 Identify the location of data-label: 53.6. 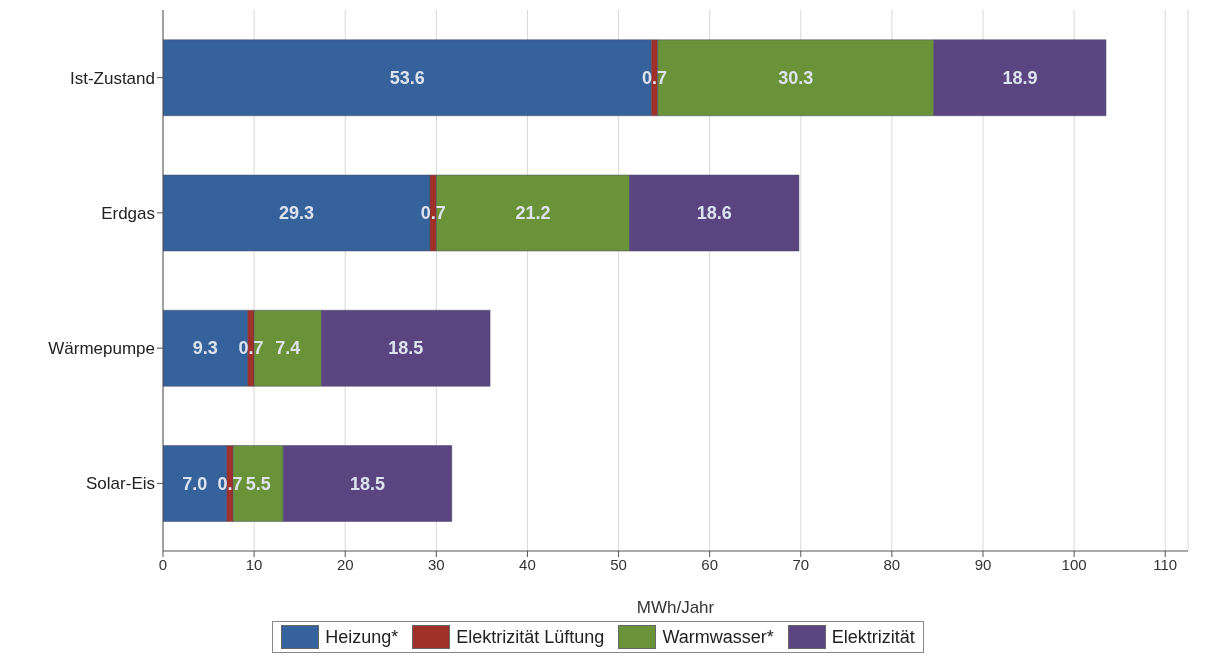
(407, 77).